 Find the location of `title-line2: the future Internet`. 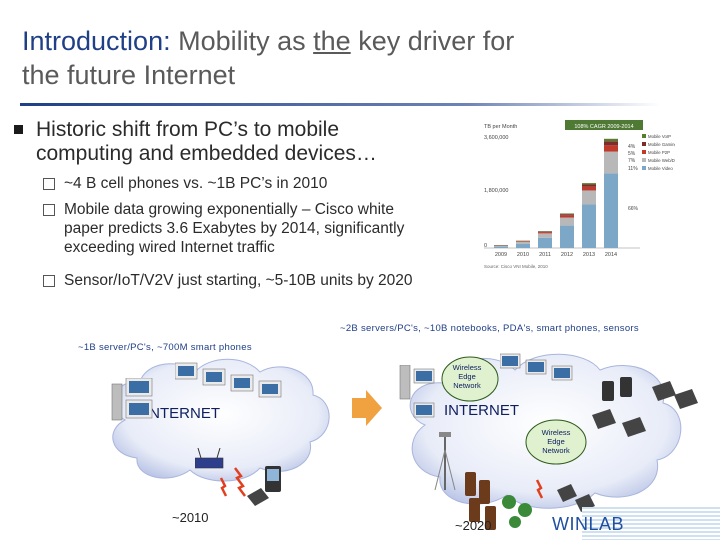

title-line2: the future Internet is located at coordinates (129, 75).